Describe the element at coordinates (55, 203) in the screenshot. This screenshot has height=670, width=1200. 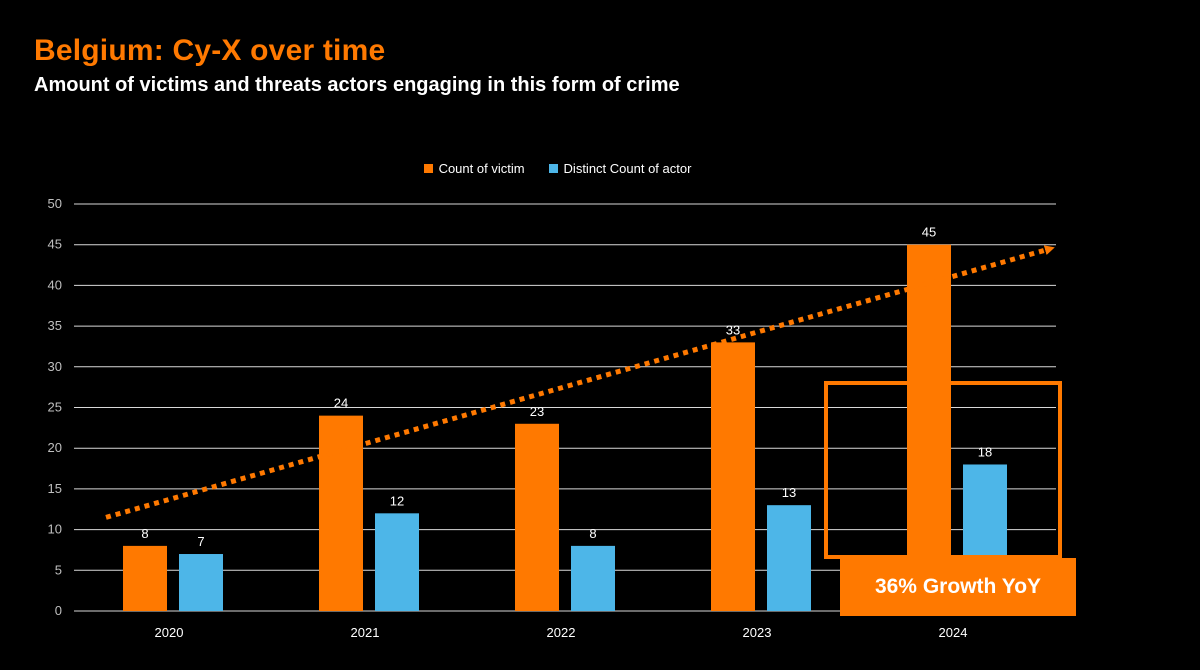
I see `y-tick-label: 50` at that location.